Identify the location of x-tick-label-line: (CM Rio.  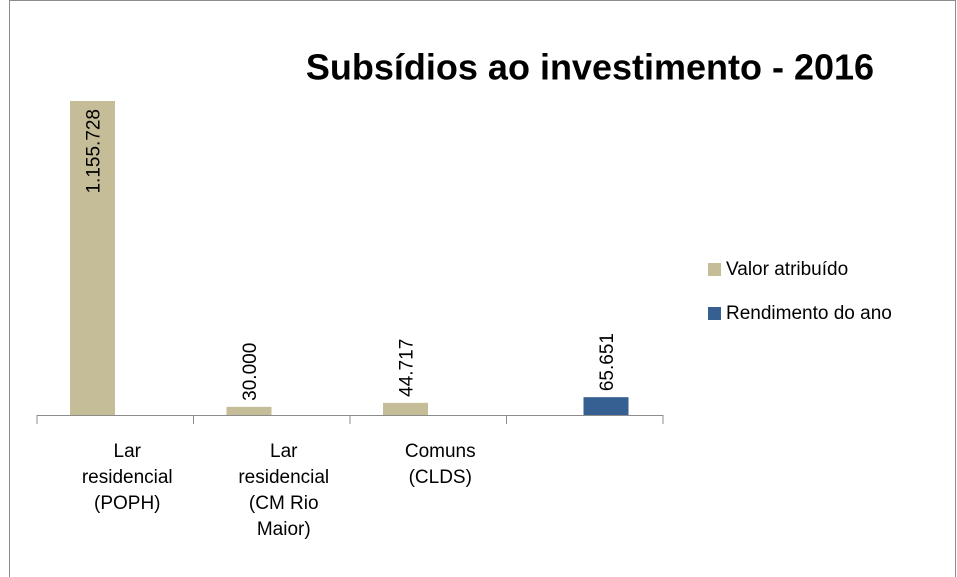
(284, 503).